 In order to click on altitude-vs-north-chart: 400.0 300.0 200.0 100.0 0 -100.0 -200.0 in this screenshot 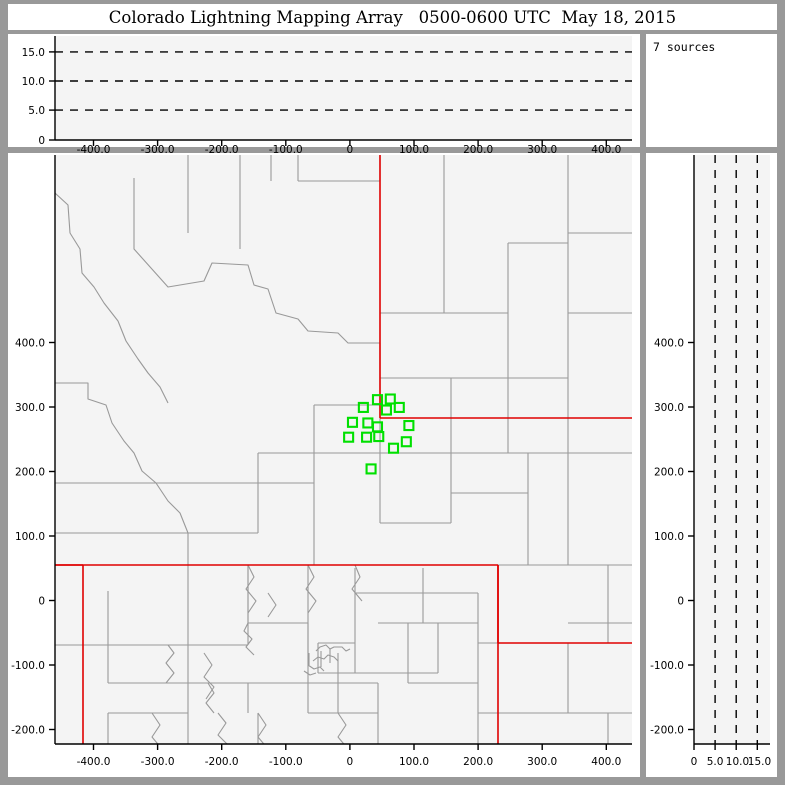, I will do `click(711, 465)`.